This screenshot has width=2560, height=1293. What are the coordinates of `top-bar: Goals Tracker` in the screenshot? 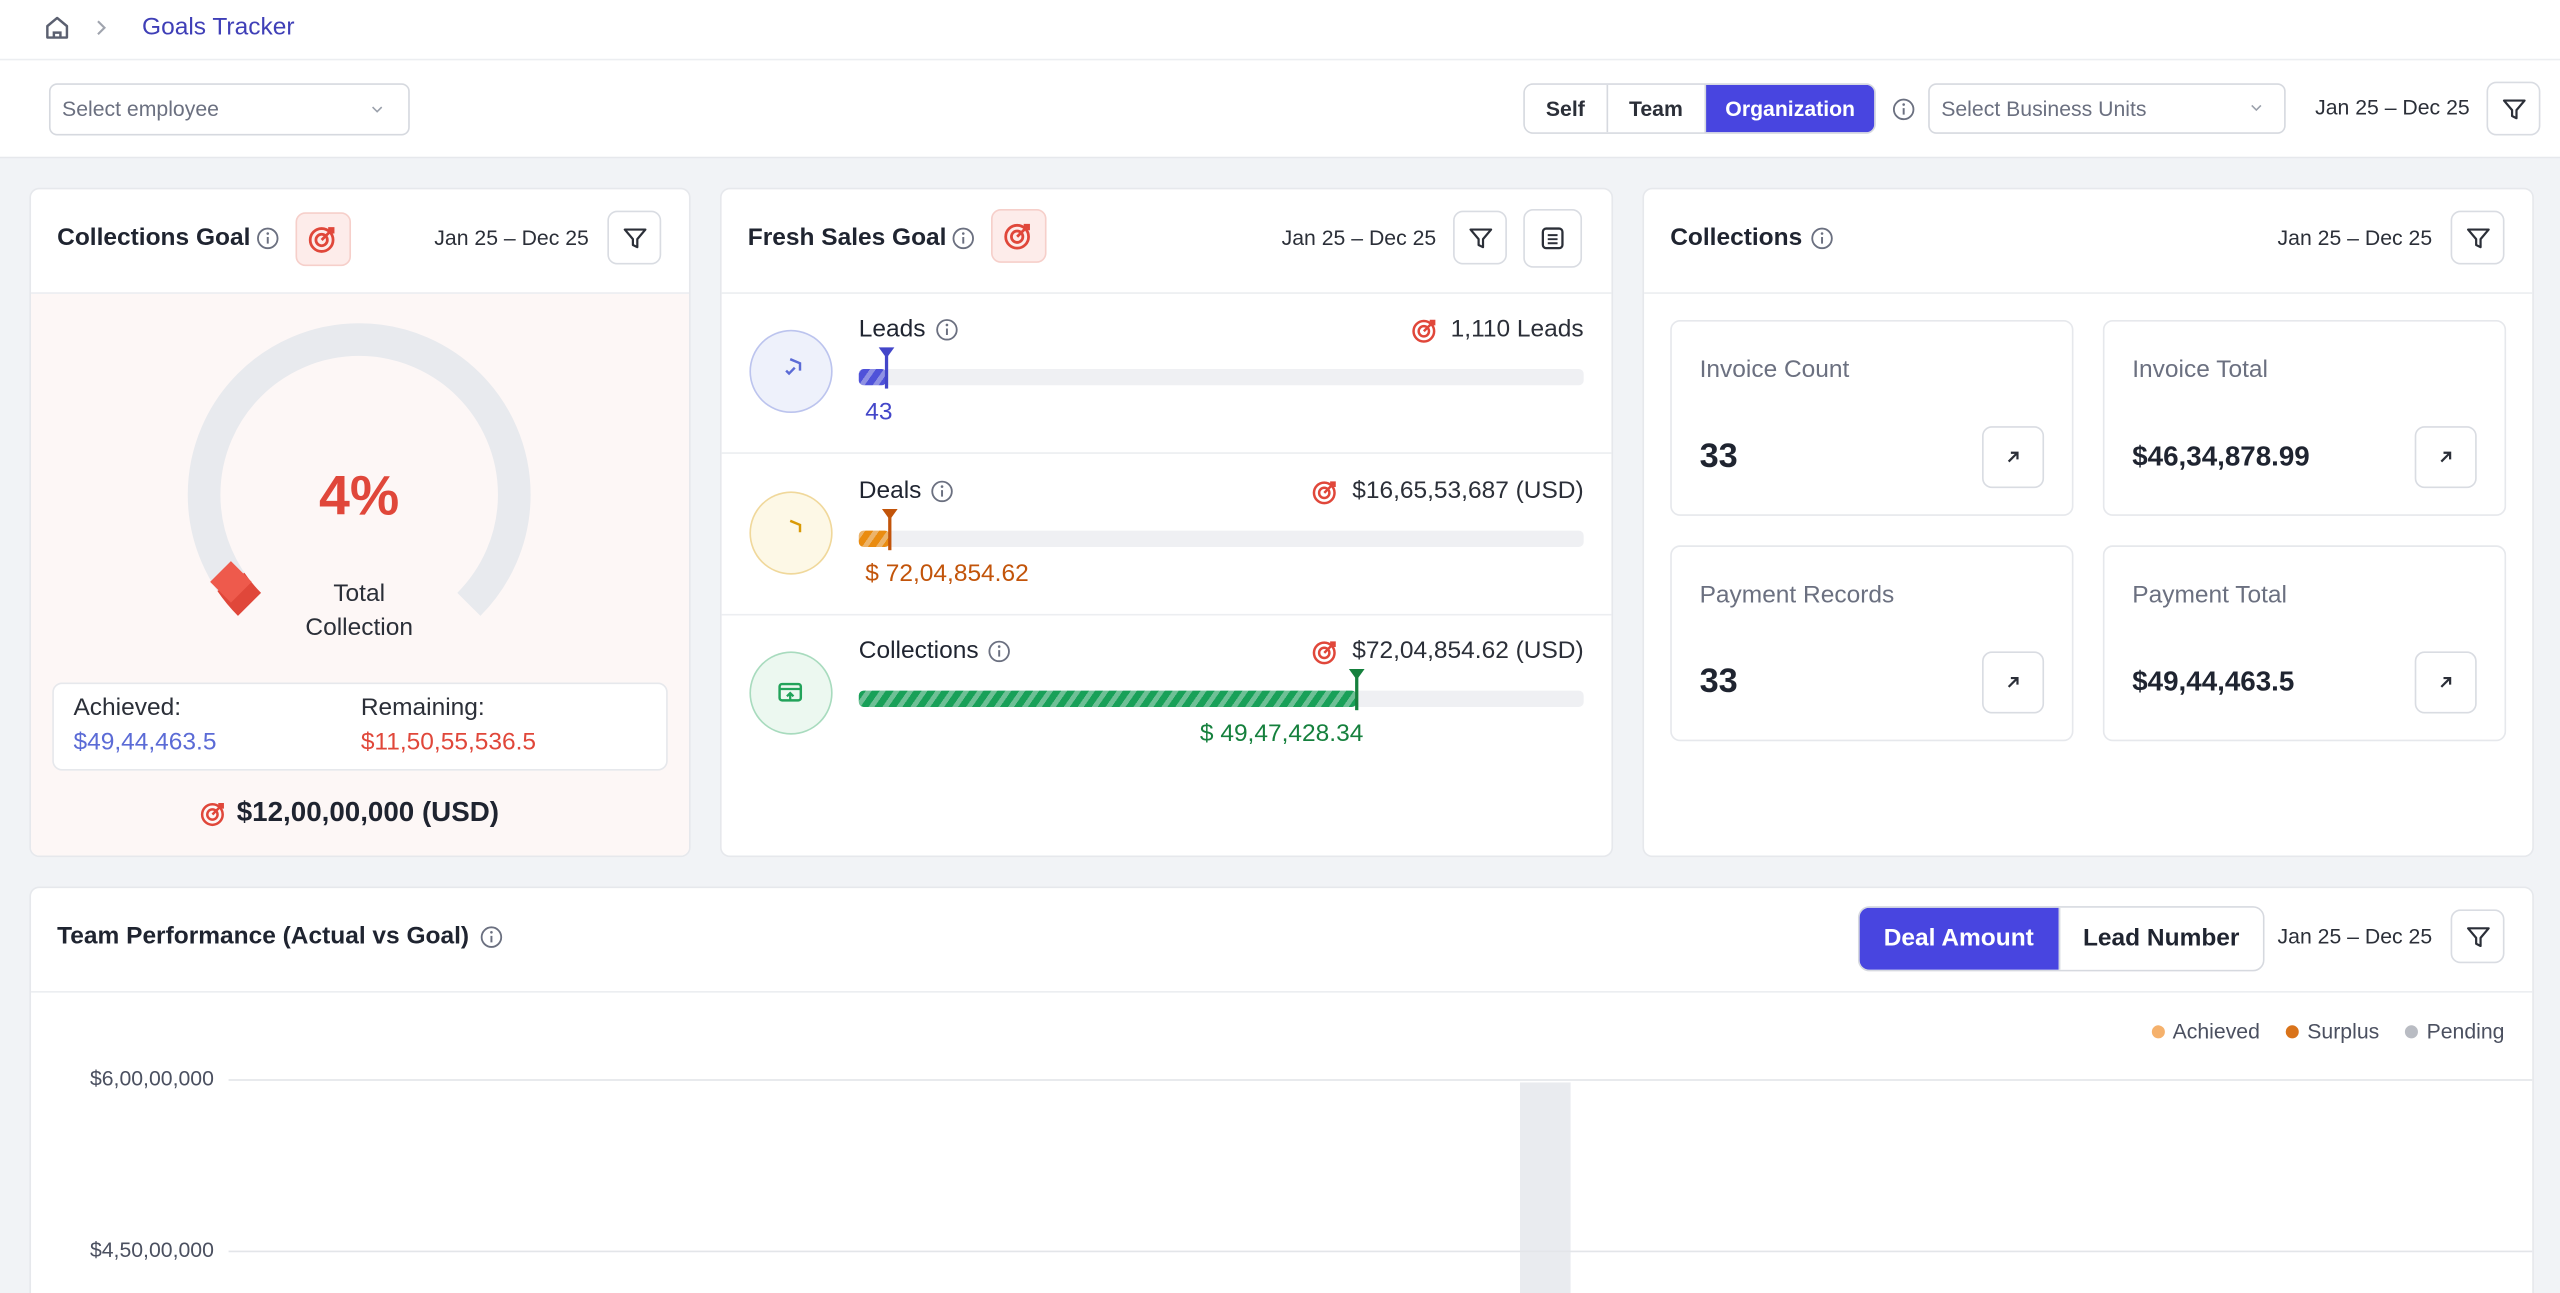 It's located at (1280, 30).